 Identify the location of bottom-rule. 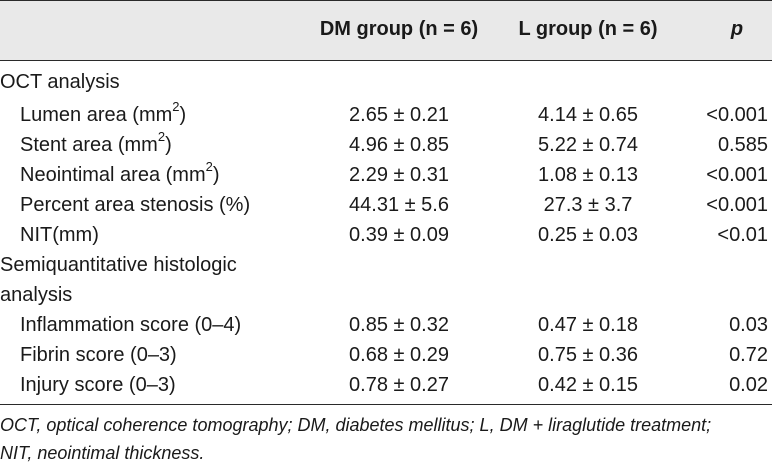
(386, 404).